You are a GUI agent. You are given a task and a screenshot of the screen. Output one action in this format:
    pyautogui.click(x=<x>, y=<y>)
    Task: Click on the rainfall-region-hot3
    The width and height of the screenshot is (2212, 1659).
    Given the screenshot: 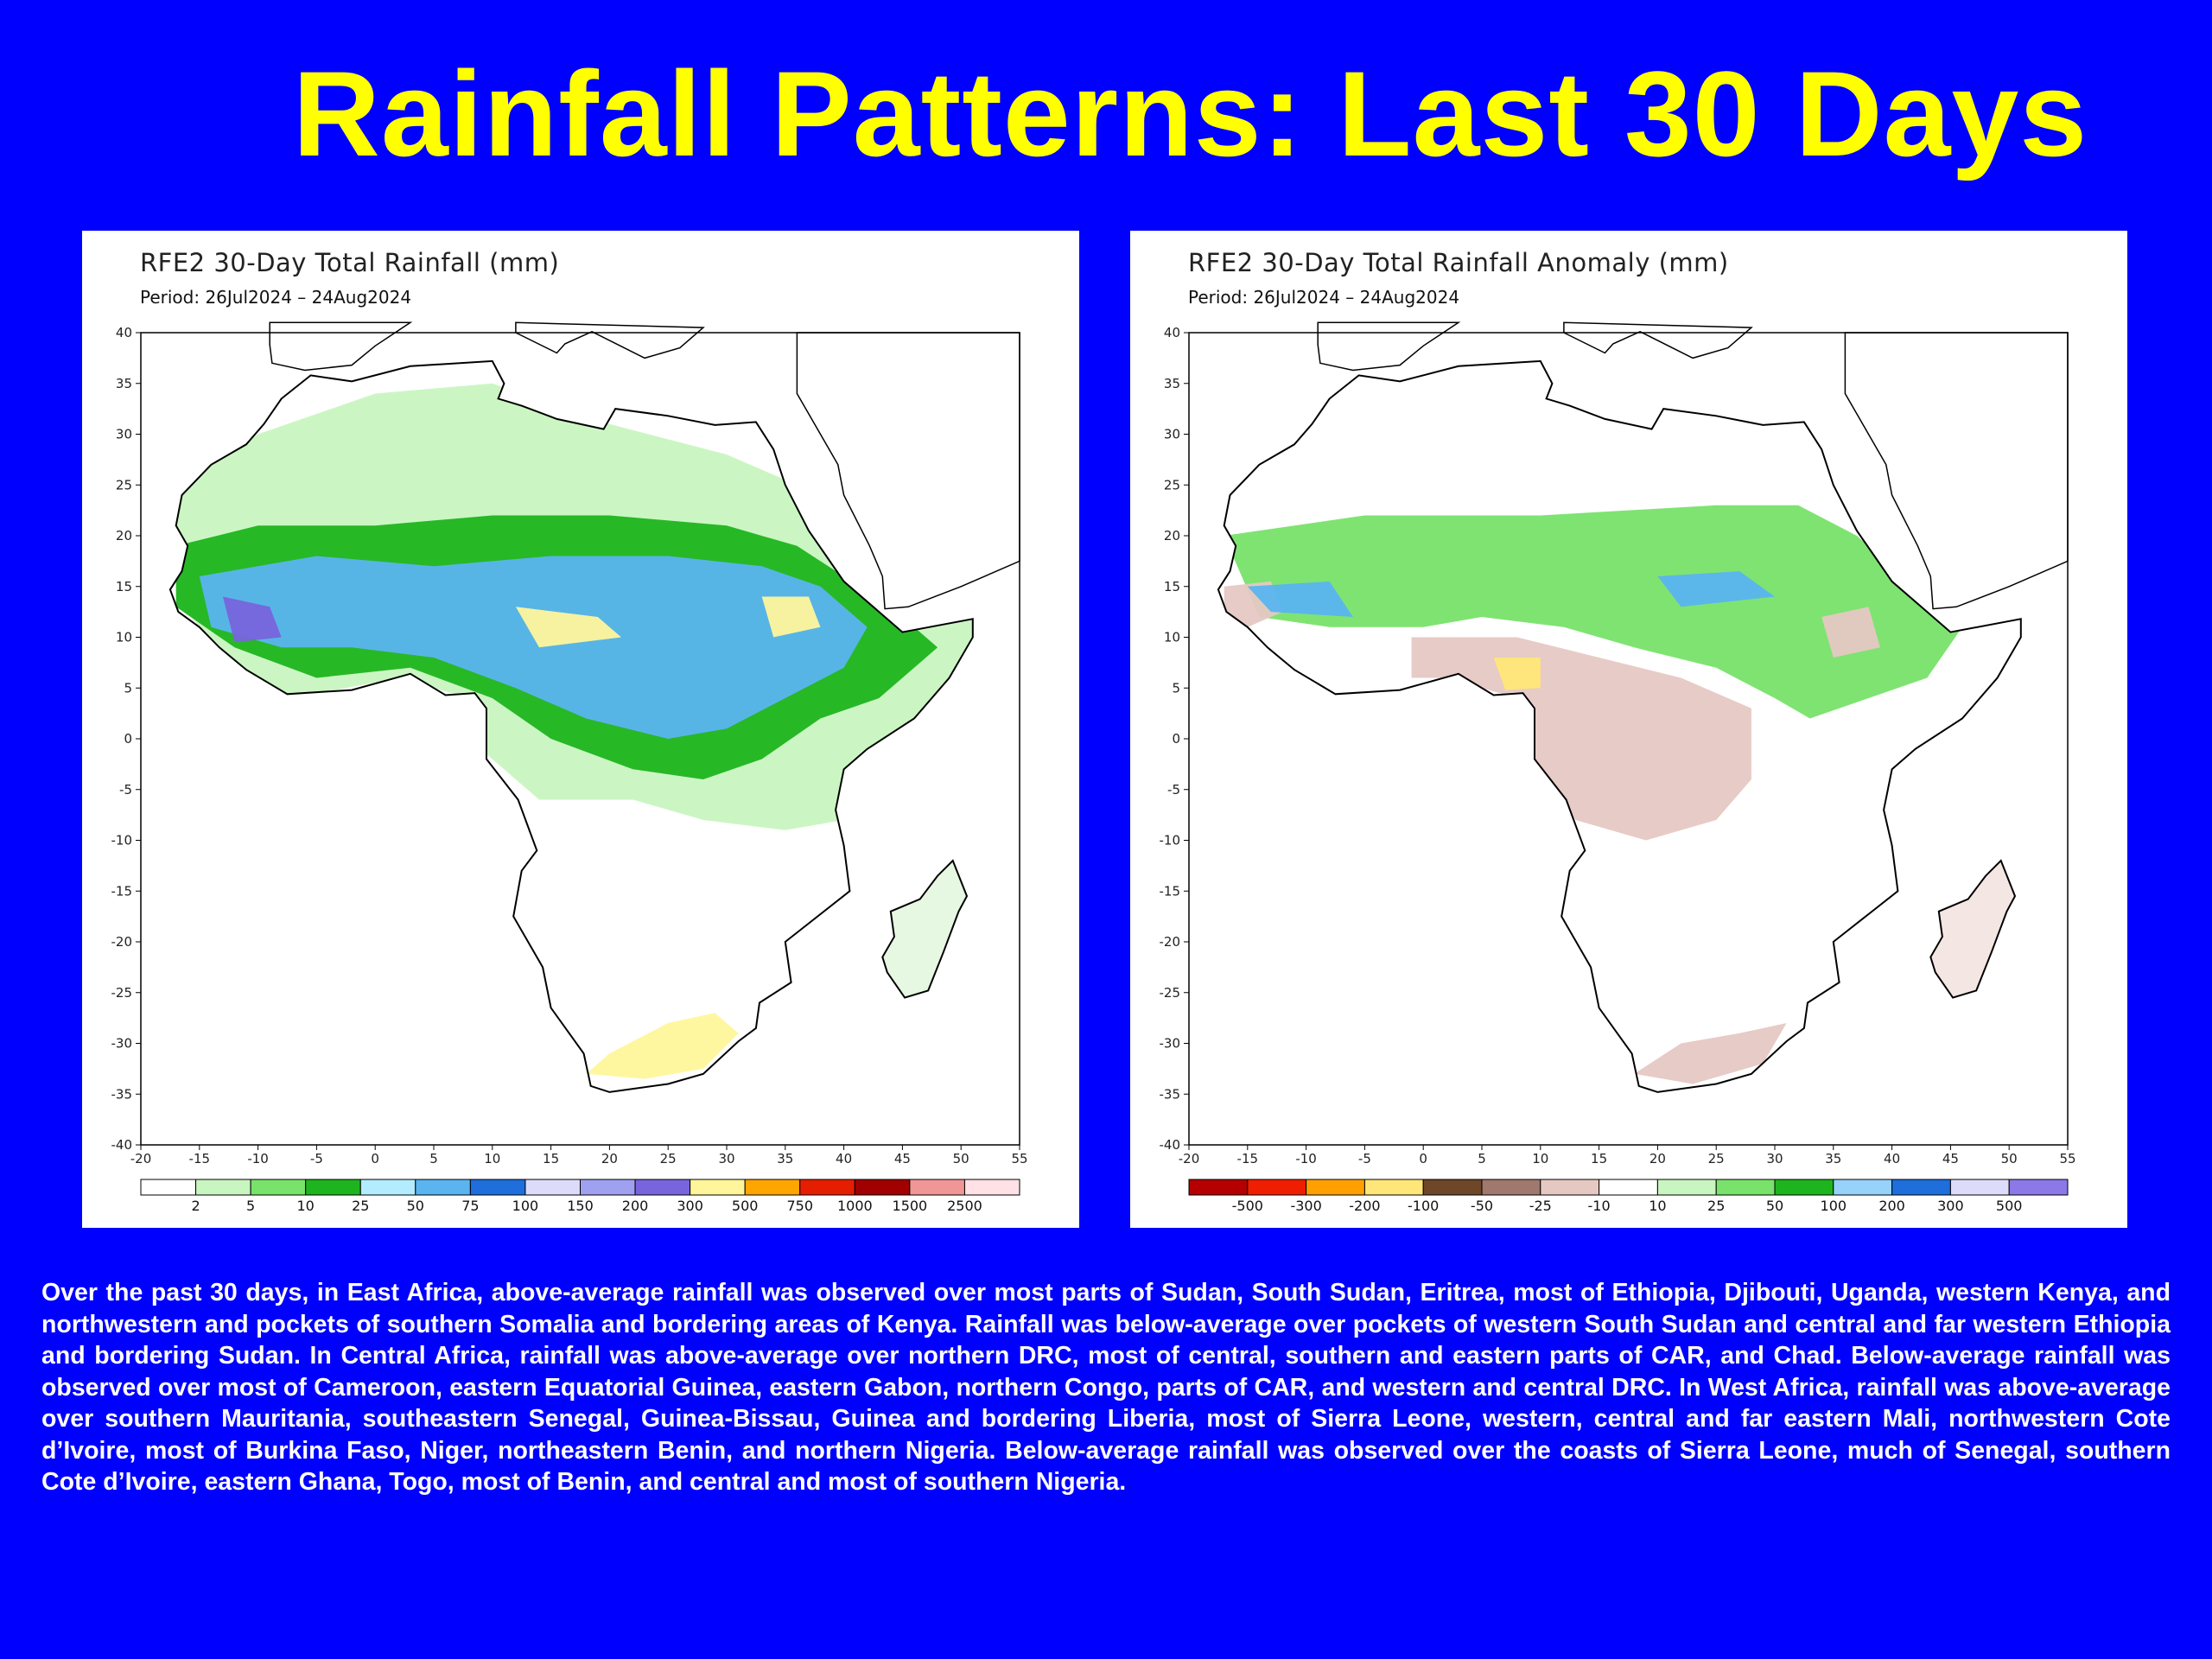 What is the action you would take?
    pyautogui.click(x=791, y=617)
    